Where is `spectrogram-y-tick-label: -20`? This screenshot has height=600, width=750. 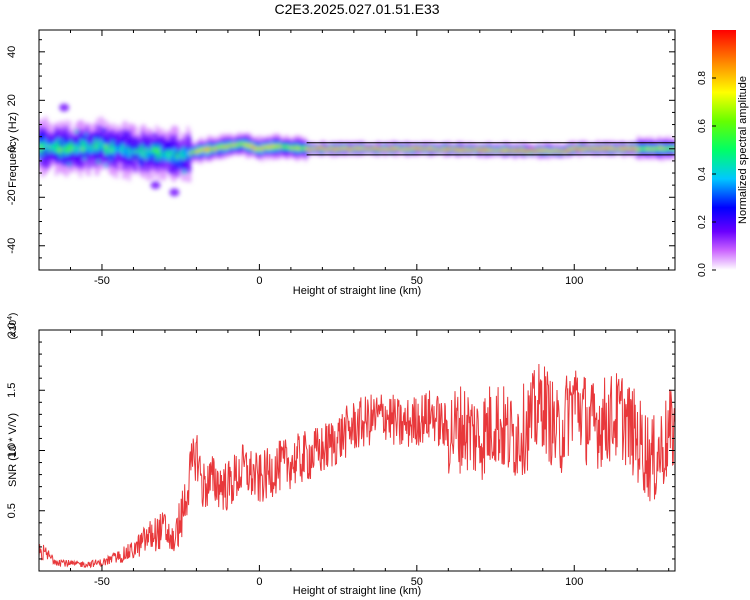
spectrogram-y-tick-label: -20 is located at coordinates (12, 197).